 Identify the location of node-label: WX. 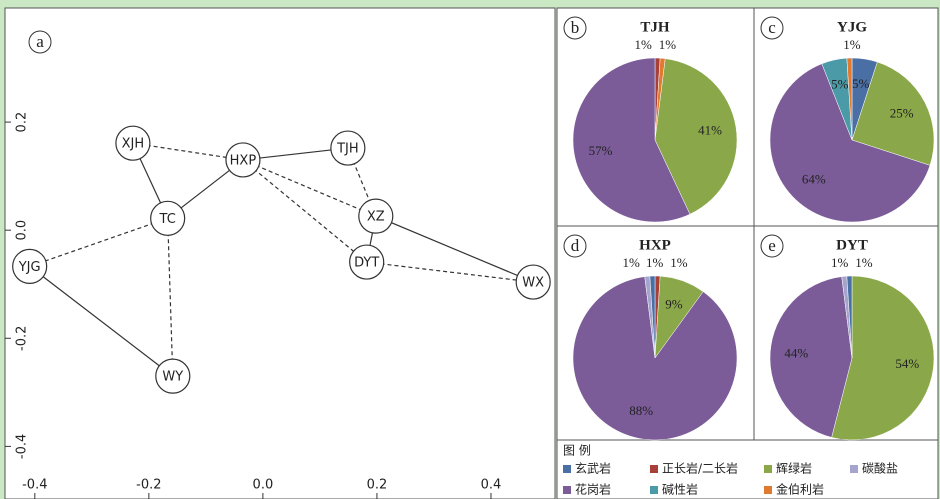
(533, 283).